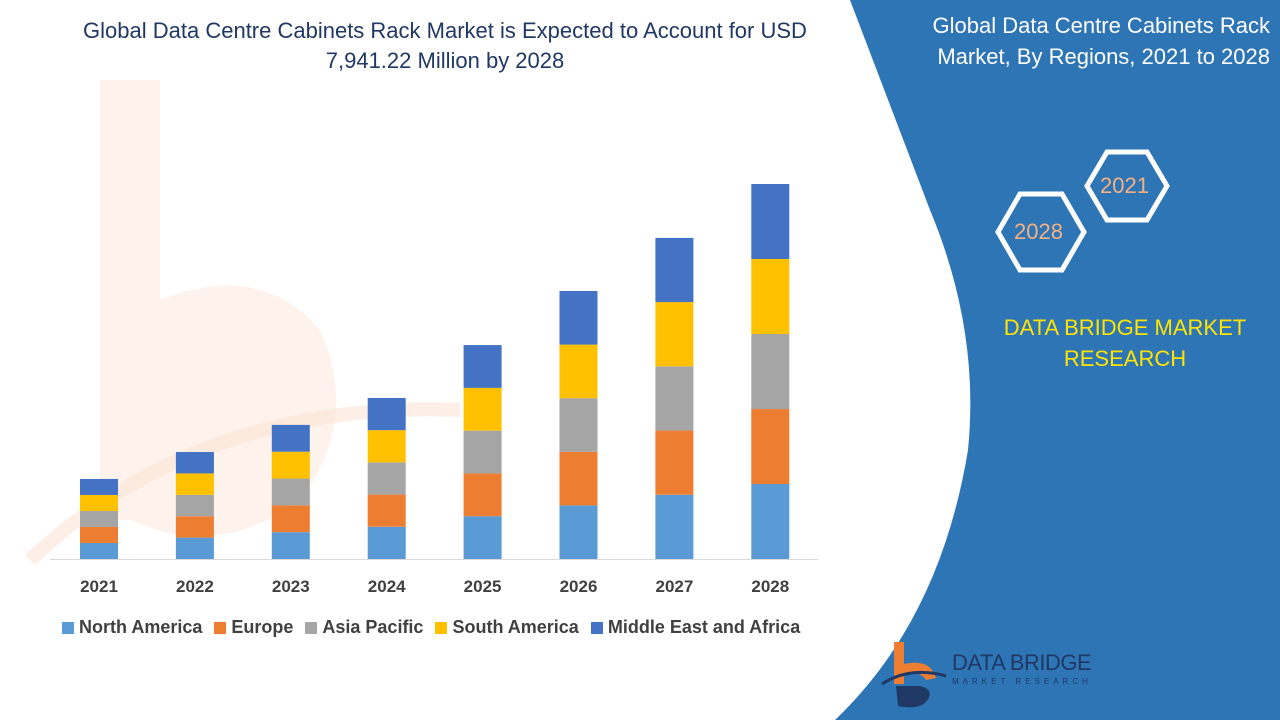  Describe the element at coordinates (99, 550) in the screenshot. I see `bar-segment-2021-north-america` at that location.